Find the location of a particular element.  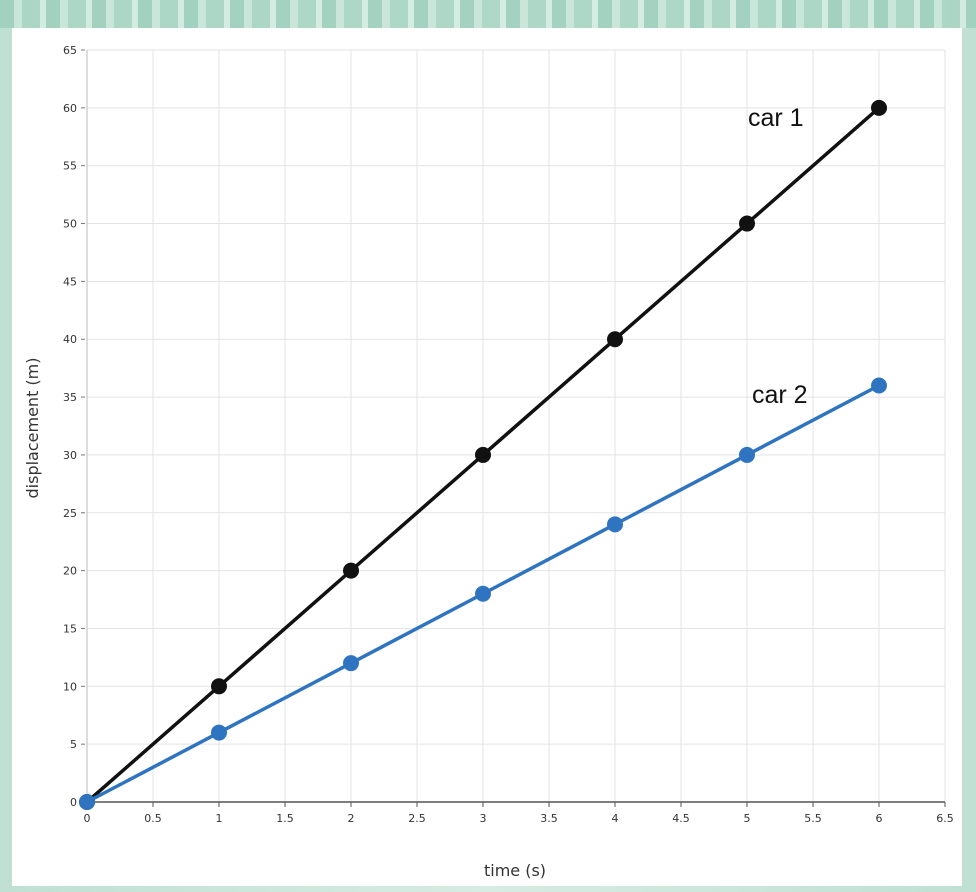

x-tick-label: 2.5 is located at coordinates (417, 818).